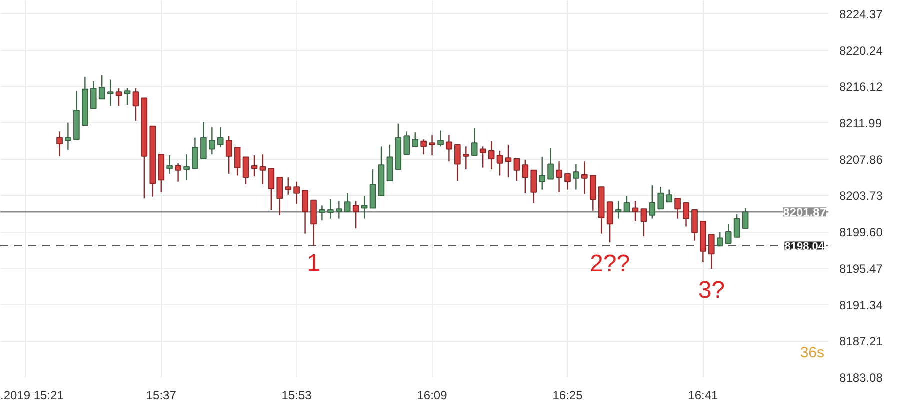 The image size is (900, 405). I want to click on x-tick-label: 16:25, so click(568, 395).